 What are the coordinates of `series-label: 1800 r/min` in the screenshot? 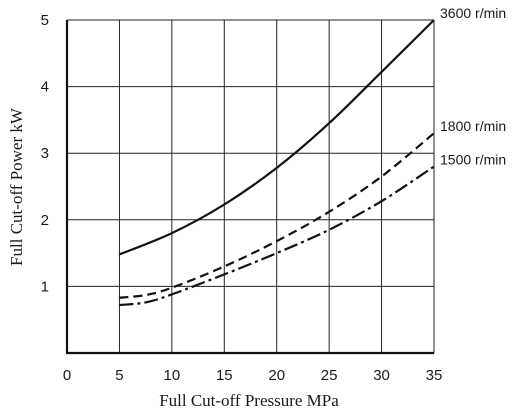 It's located at (473, 126).